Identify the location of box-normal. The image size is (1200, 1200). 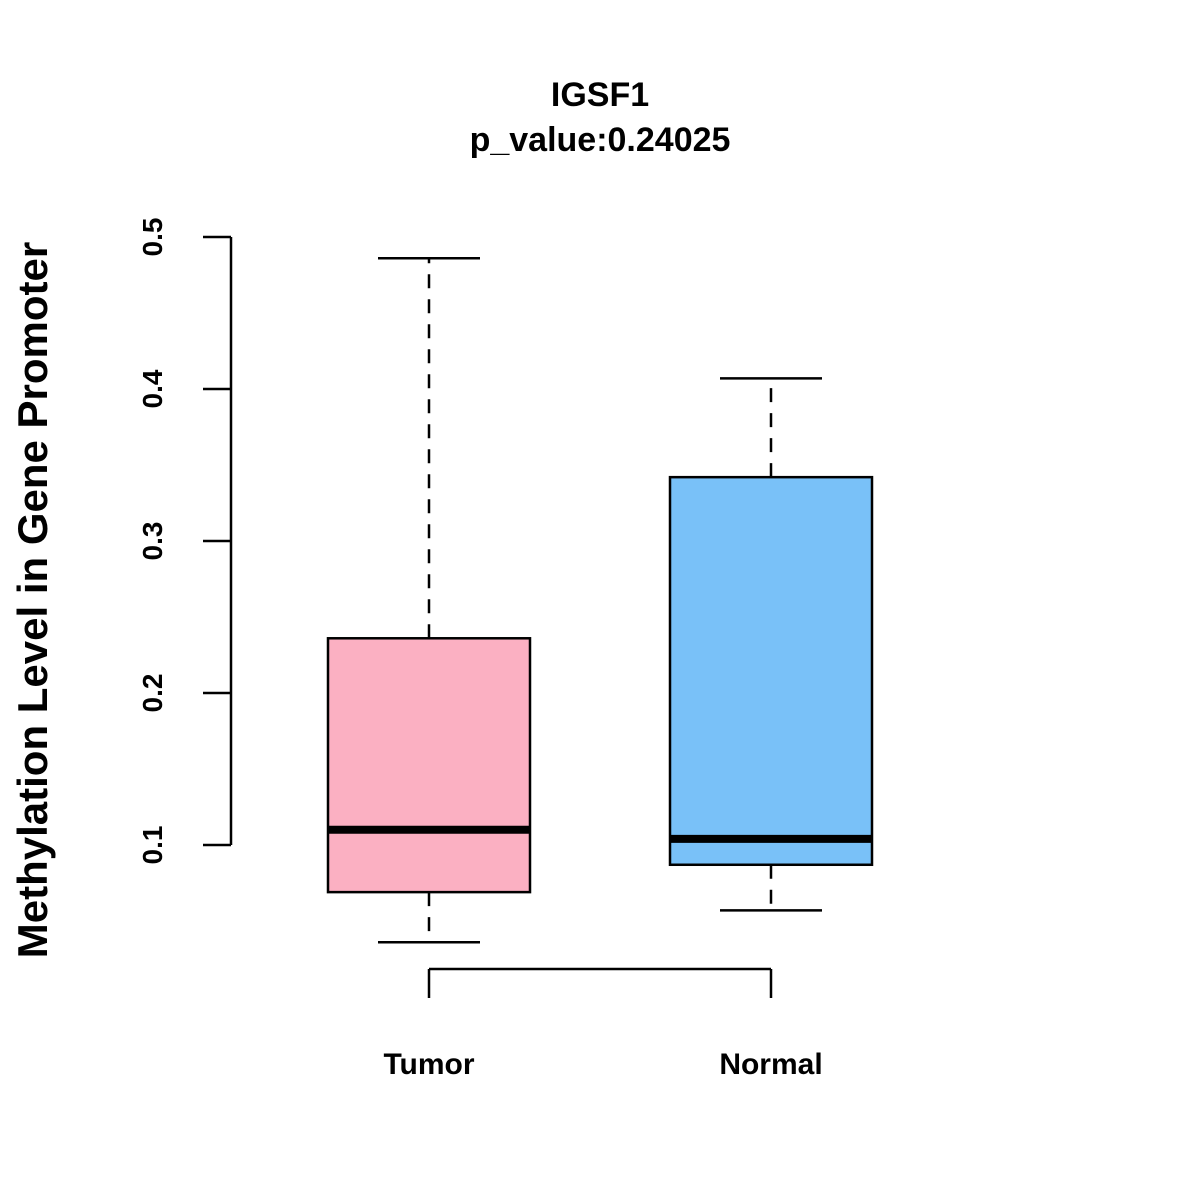
(771, 644).